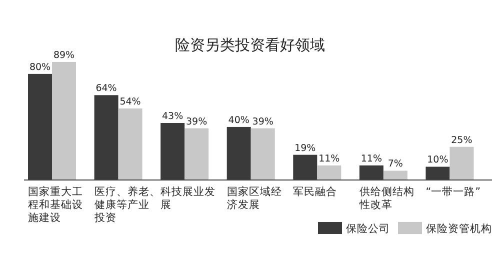  What do you see at coordinates (437, 160) in the screenshot?
I see `data-label: 10%` at bounding box center [437, 160].